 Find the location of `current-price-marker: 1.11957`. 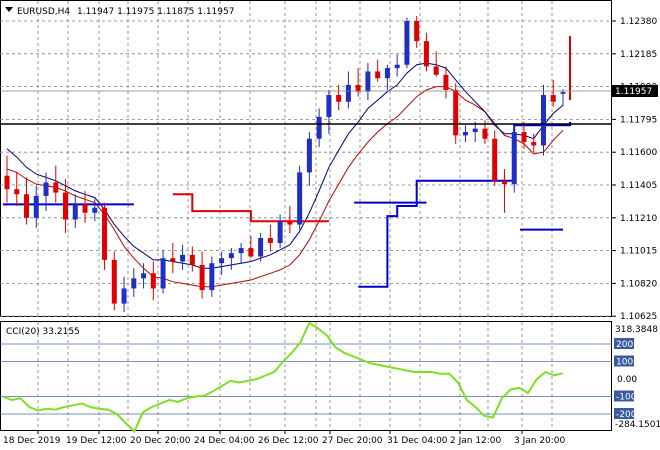

current-price-marker: 1.11957 is located at coordinates (635, 91).